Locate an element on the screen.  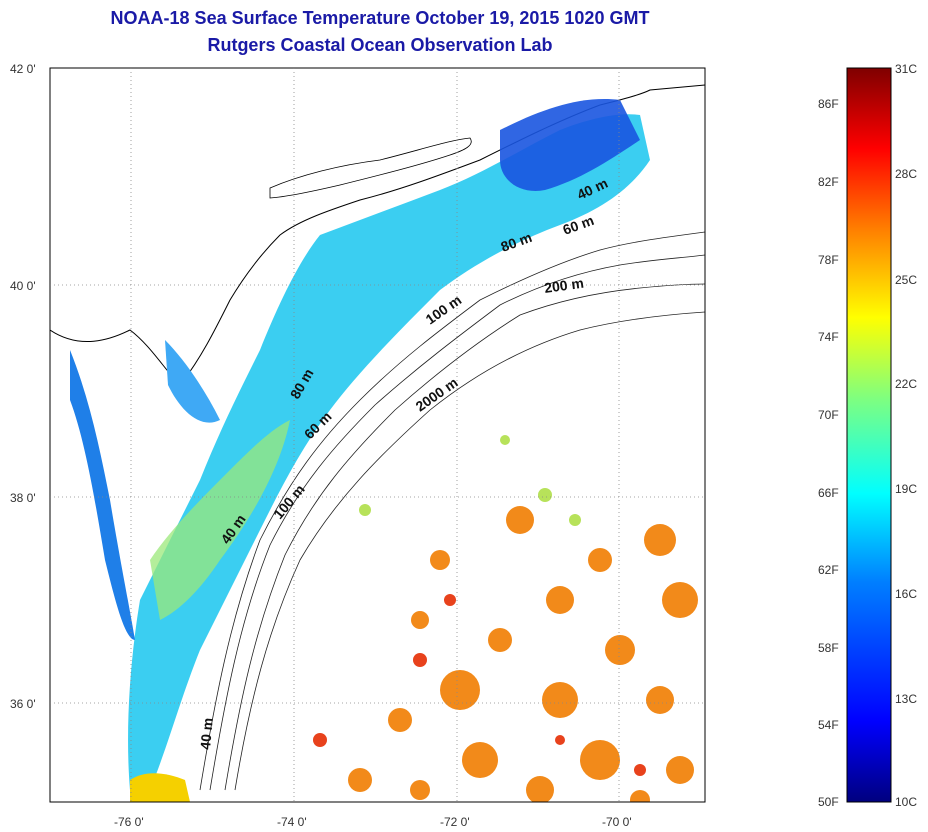
colorbar-c-label: 13C is located at coordinates (906, 699).